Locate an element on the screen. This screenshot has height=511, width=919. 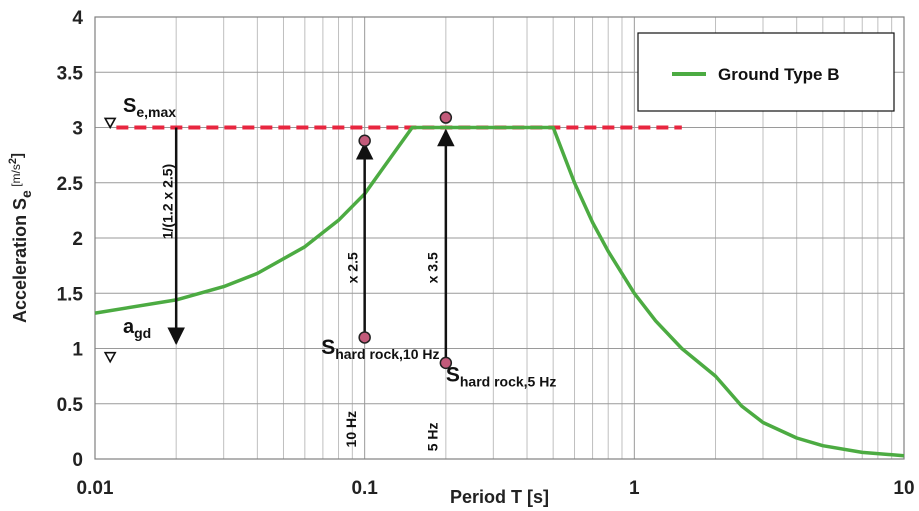
x-tick-label: 0.01 is located at coordinates (95, 488).